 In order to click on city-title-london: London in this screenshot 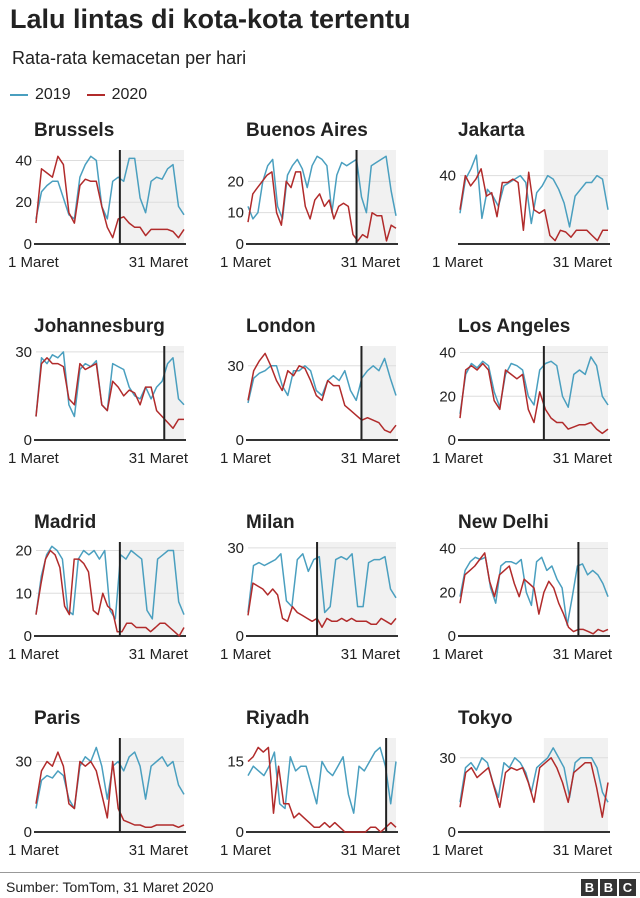, I will do `click(281, 326)`.